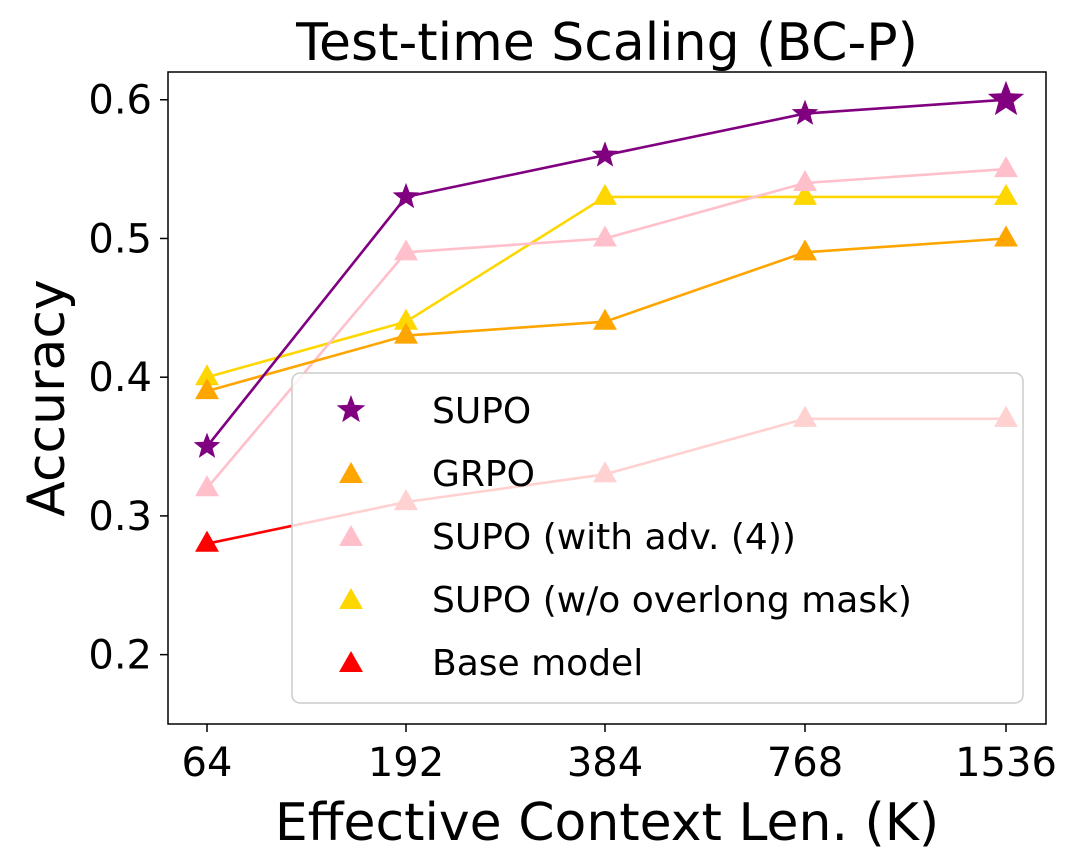  What do you see at coordinates (120, 517) in the screenshot?
I see `y-tick-label: 0.3` at bounding box center [120, 517].